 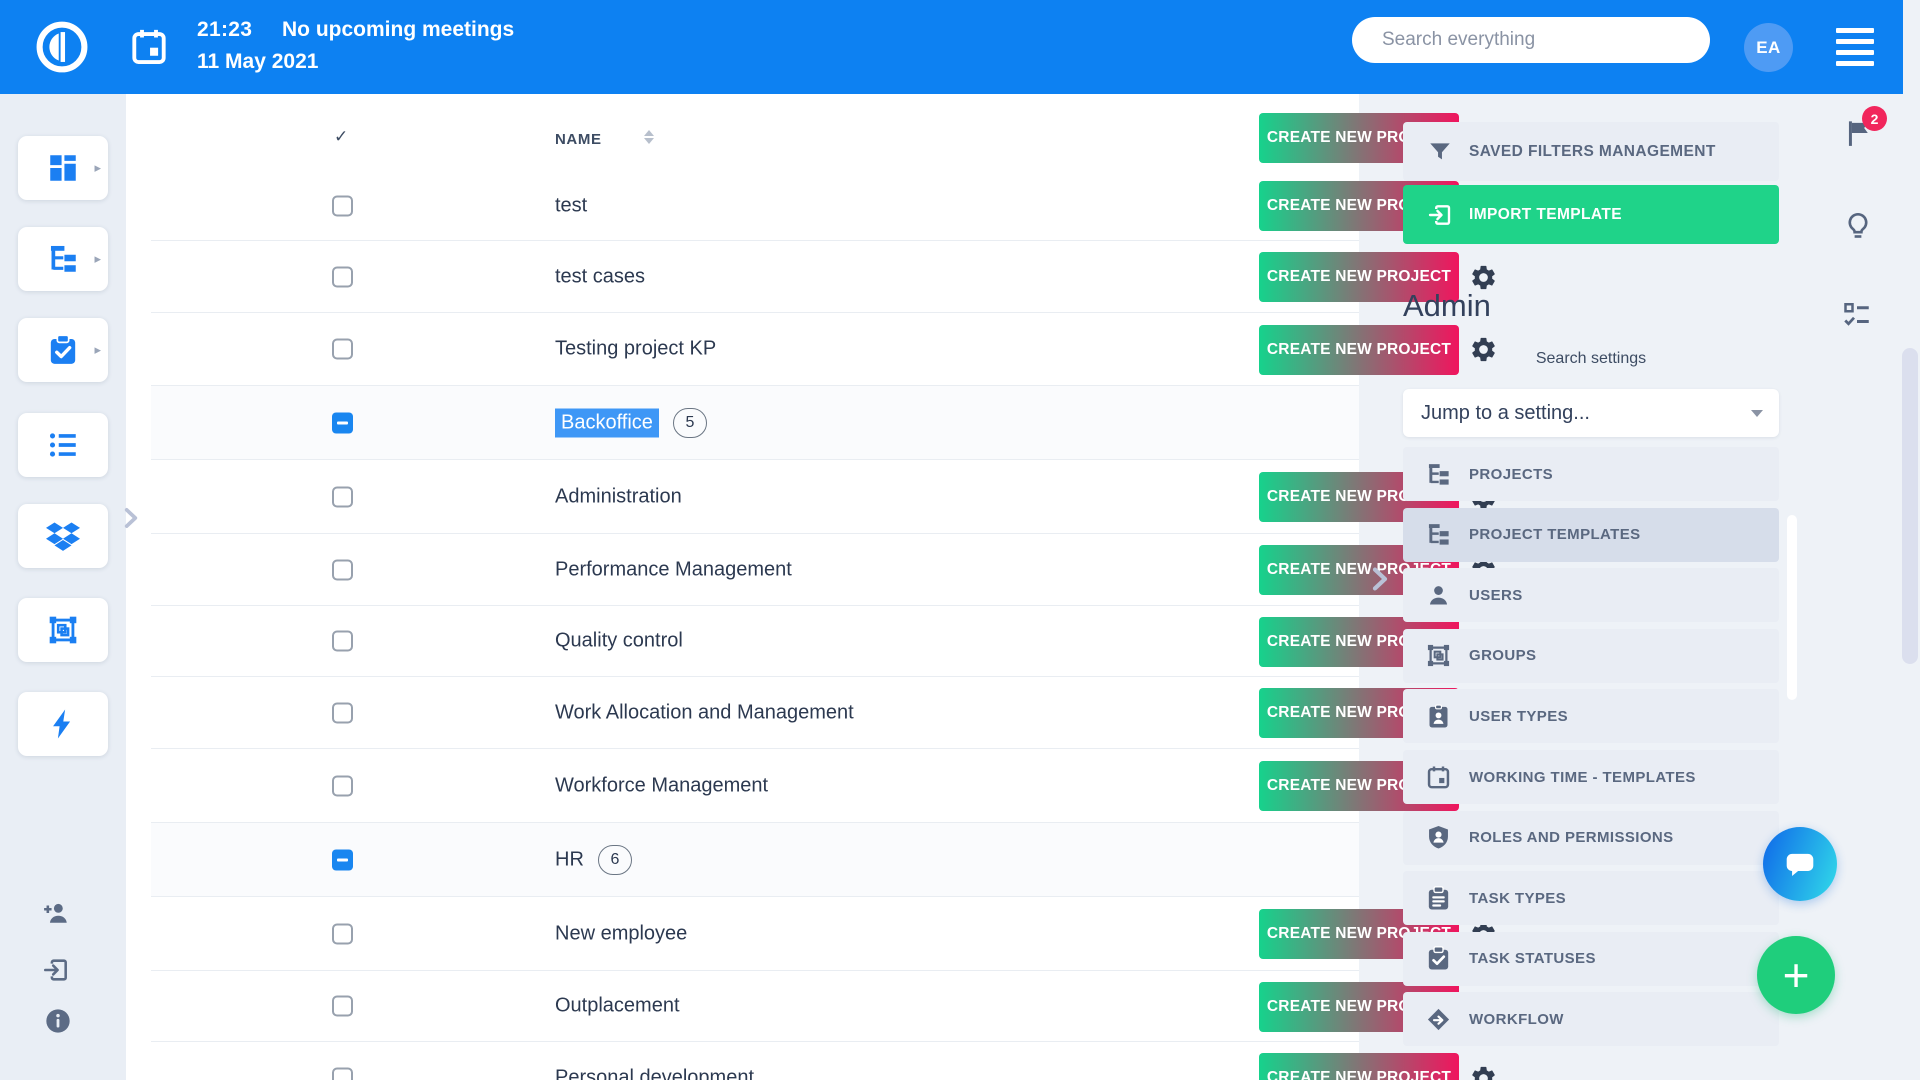 What do you see at coordinates (755, 934) in the screenshot?
I see `table-row: New employee CREATE NEW PROJECT` at bounding box center [755, 934].